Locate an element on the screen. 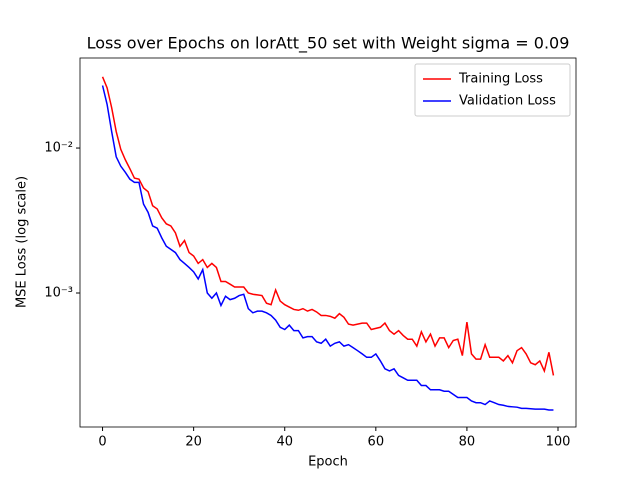  x-axis-label: Epoch is located at coordinates (328, 462).